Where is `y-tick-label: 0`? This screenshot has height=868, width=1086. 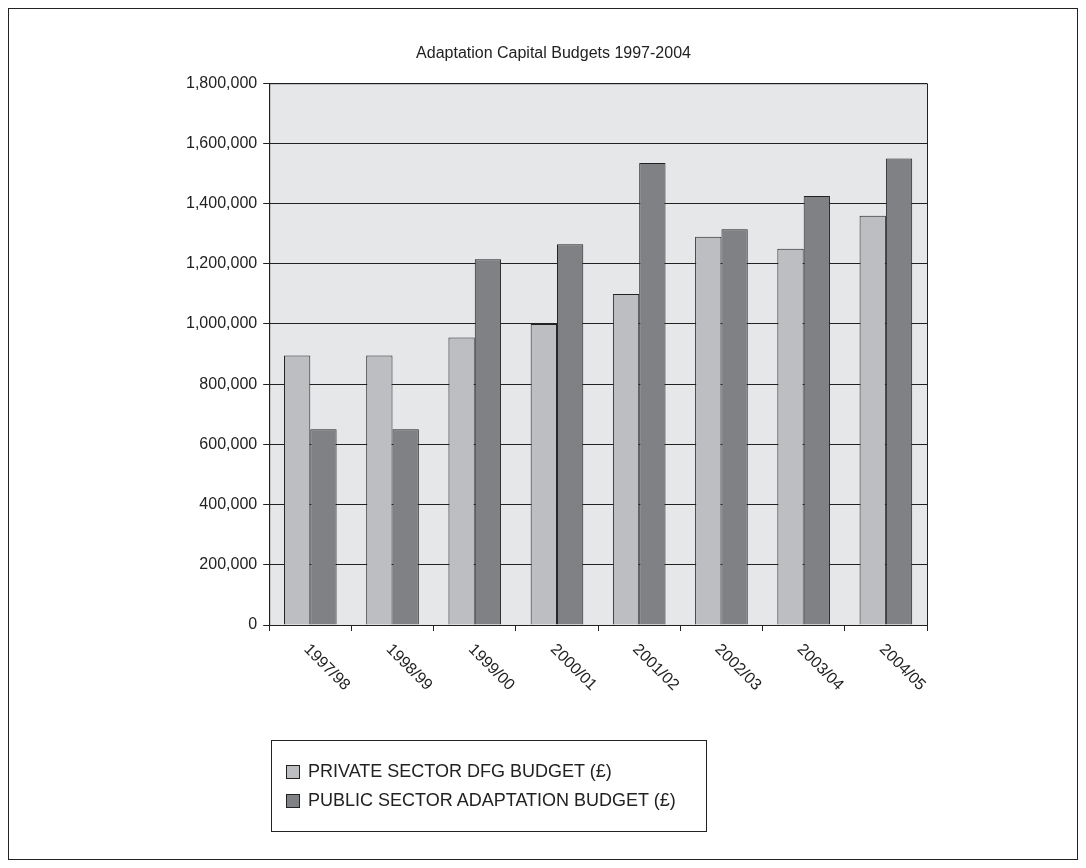 y-tick-label: 0 is located at coordinates (253, 624).